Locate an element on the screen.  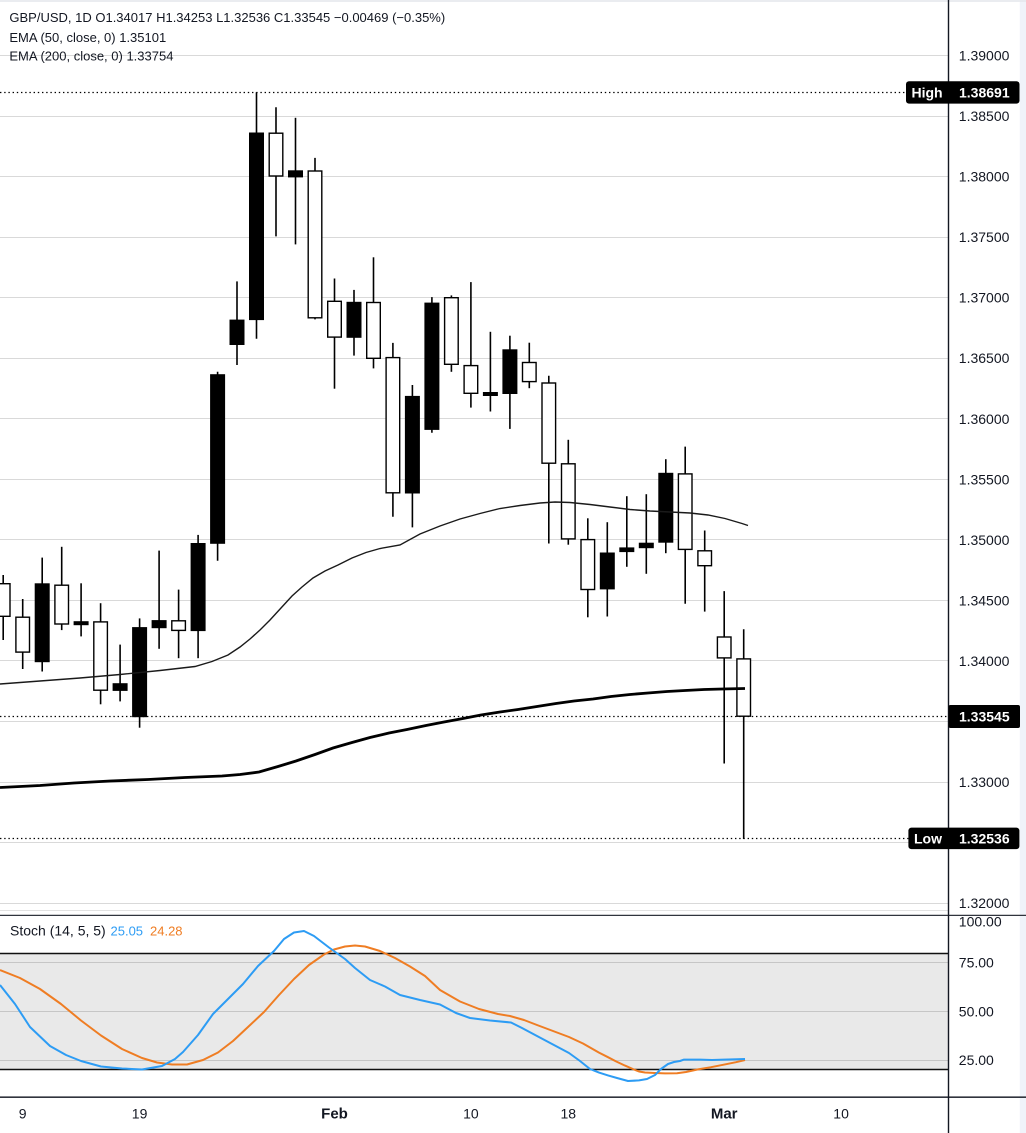
svg-text: Feb is located at coordinates (334, 1114).